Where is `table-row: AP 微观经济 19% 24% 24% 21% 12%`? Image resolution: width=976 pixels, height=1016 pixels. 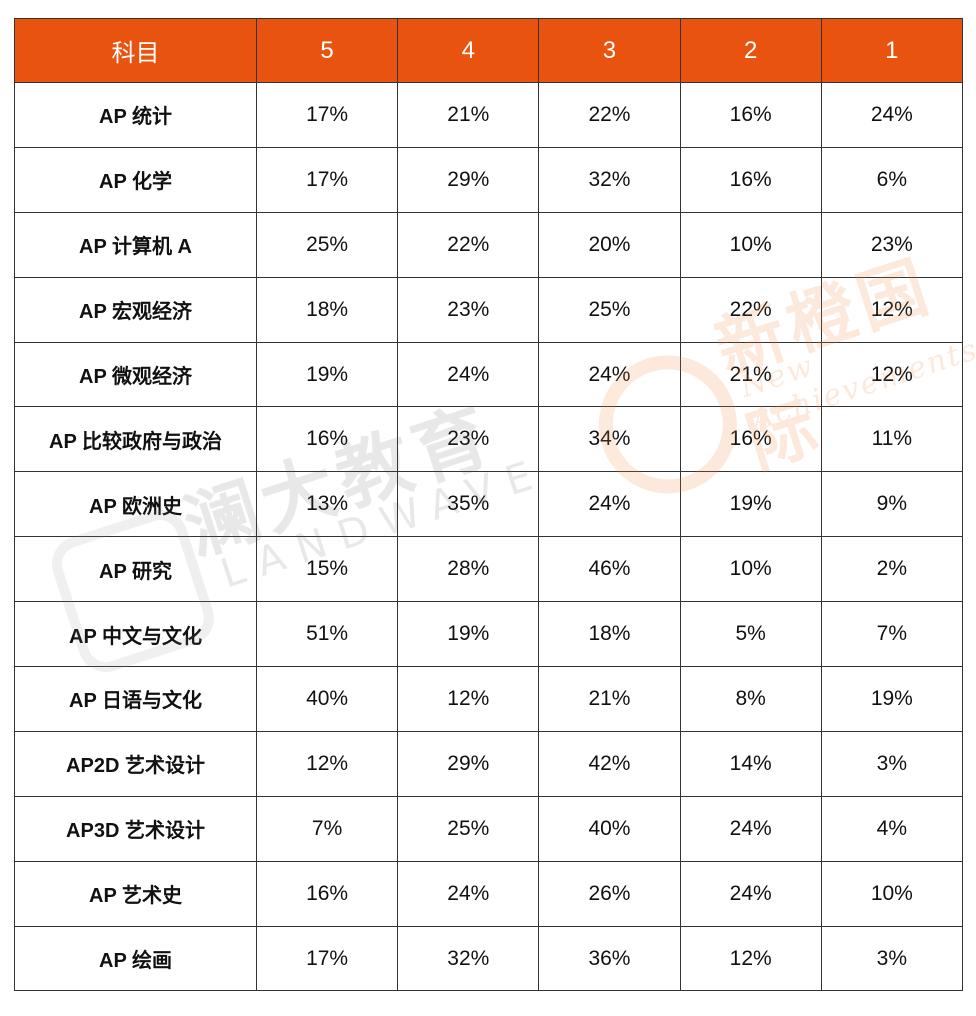 table-row: AP 微观经济 19% 24% 24% 21% 12% is located at coordinates (488, 374).